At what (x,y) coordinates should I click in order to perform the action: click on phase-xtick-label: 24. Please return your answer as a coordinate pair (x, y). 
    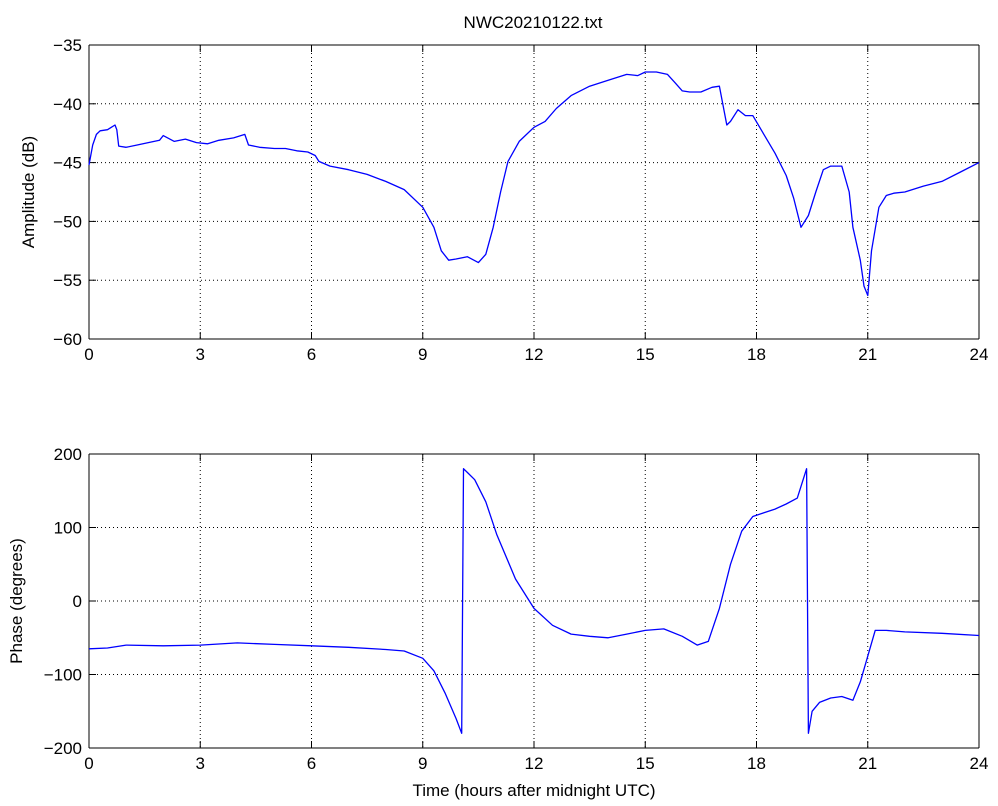
    Looking at the image, I should click on (979, 763).